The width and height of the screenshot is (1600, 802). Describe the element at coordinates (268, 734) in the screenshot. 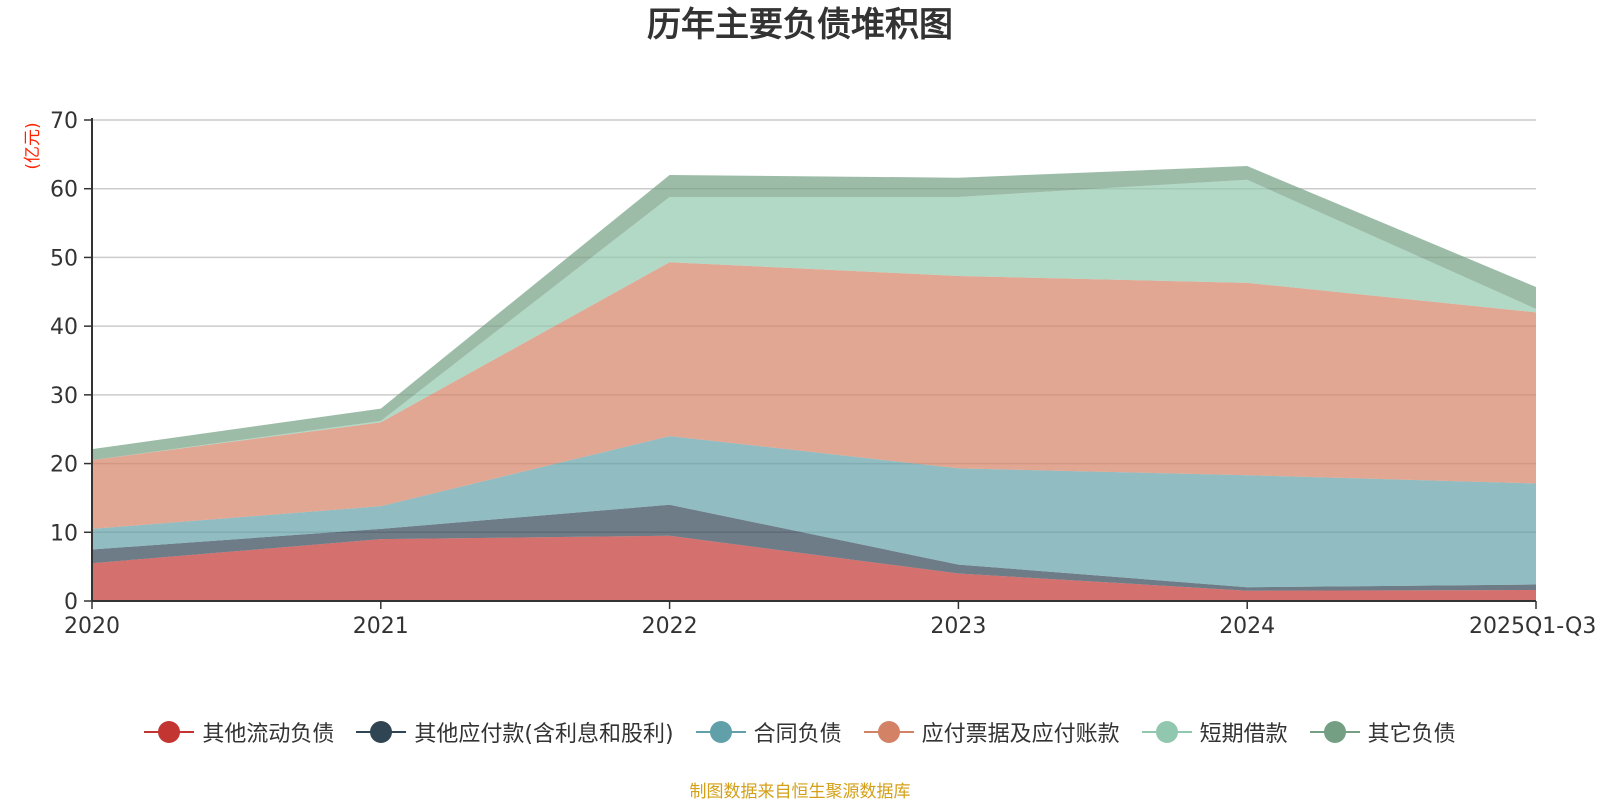

I see `legend-label: 其他流动负债` at that location.